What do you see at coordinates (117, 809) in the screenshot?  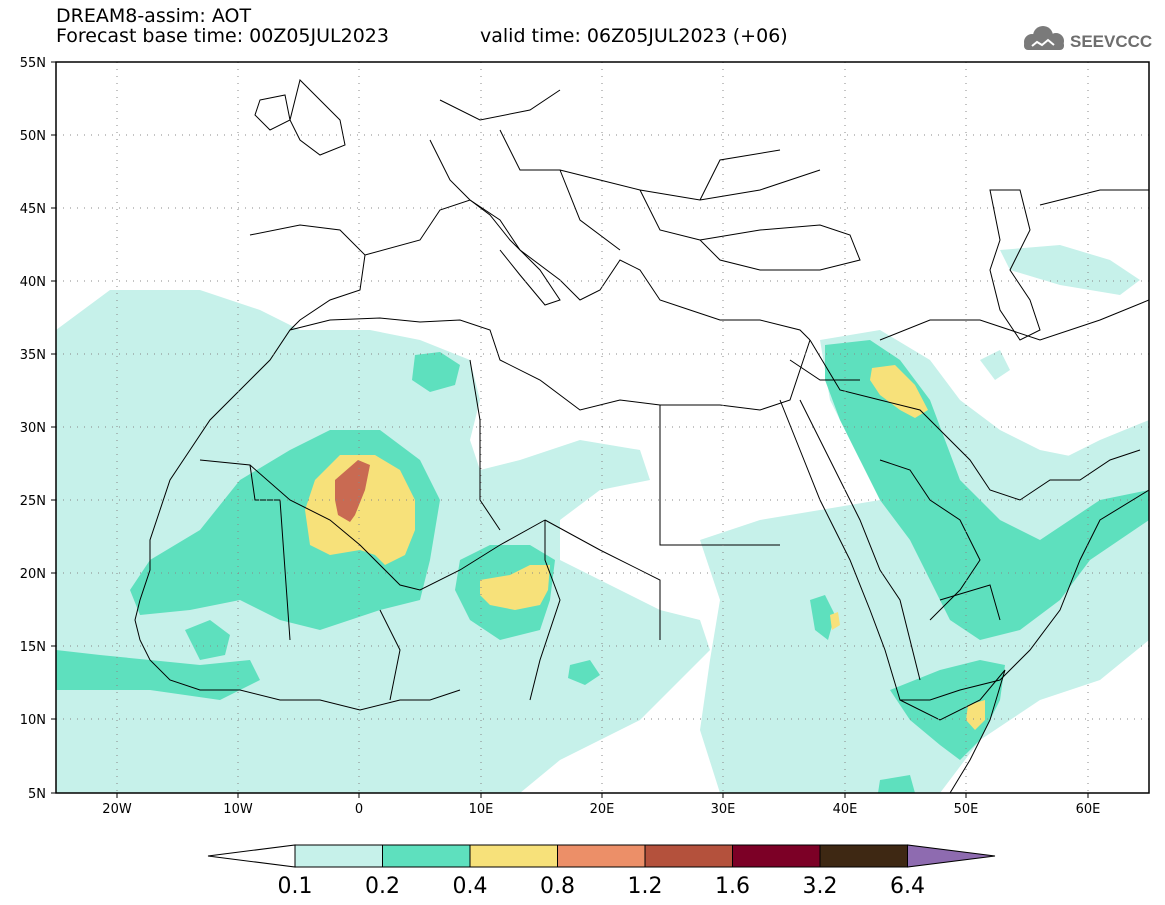 I see `lon-label: 20W` at bounding box center [117, 809].